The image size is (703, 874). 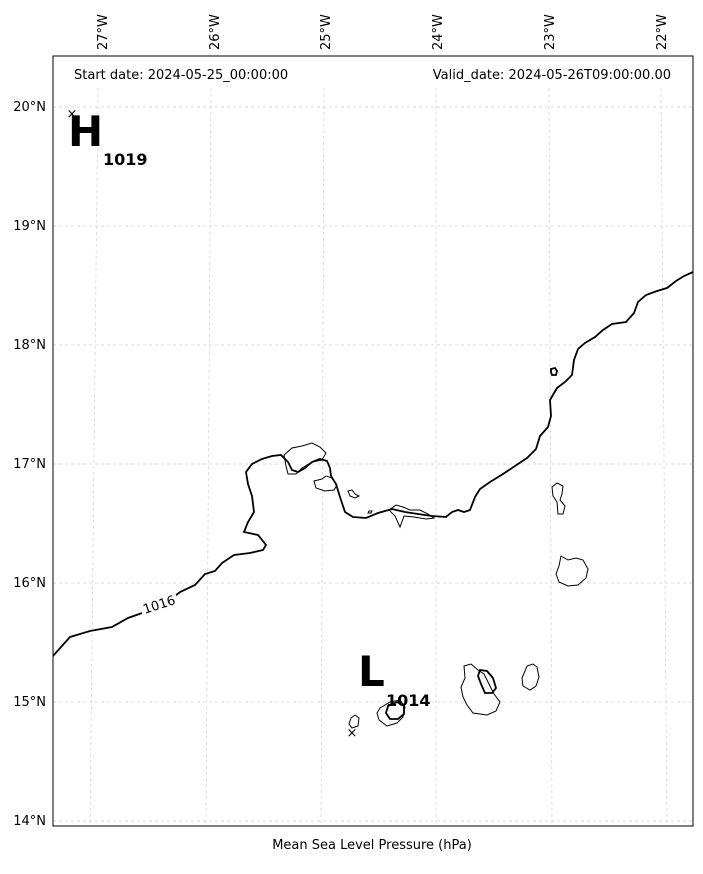 What do you see at coordinates (181, 75) in the screenshot?
I see `start-date: Start date: 2024-05-25_00:00:00` at bounding box center [181, 75].